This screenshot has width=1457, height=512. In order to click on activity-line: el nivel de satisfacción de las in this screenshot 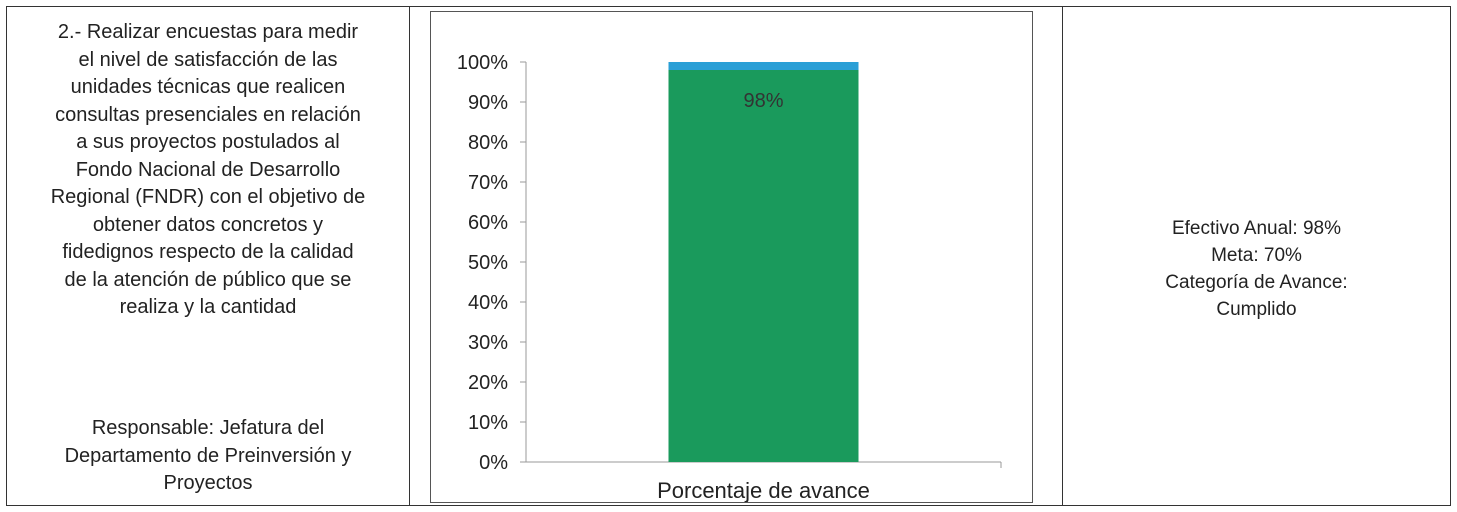, I will do `click(208, 59)`.